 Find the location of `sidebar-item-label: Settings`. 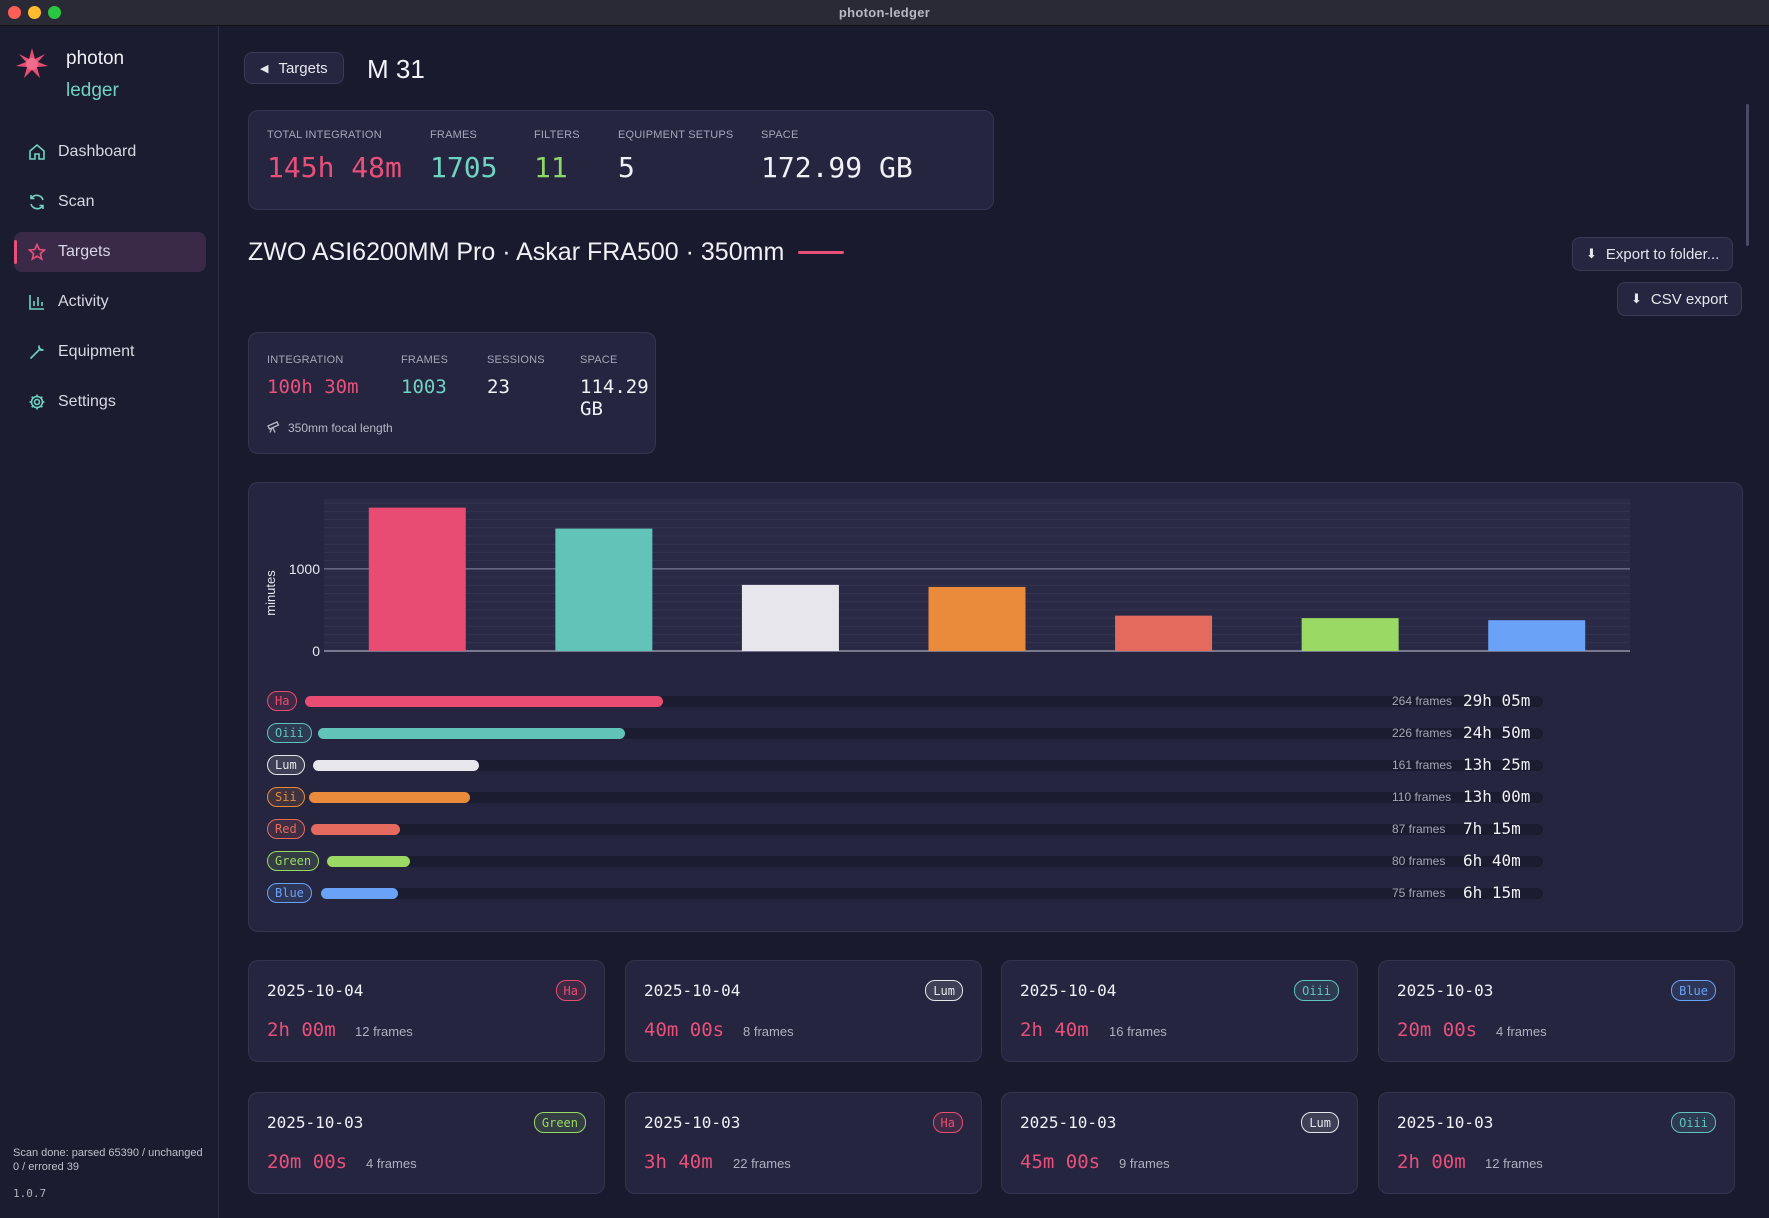

sidebar-item-label: Settings is located at coordinates (87, 401).